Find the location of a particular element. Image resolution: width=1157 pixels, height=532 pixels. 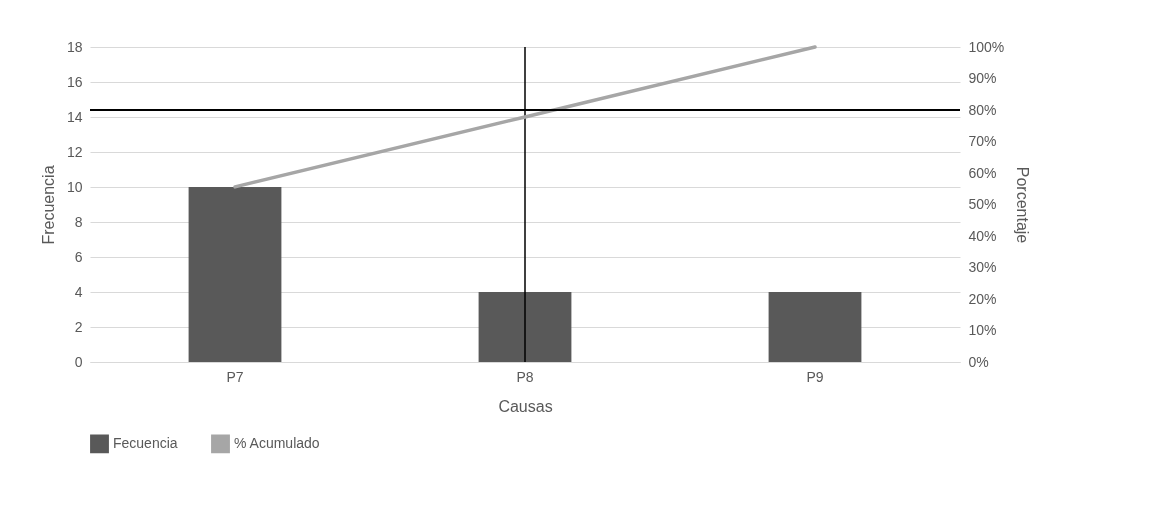

y-tick-label: 14 is located at coordinates (74, 116).